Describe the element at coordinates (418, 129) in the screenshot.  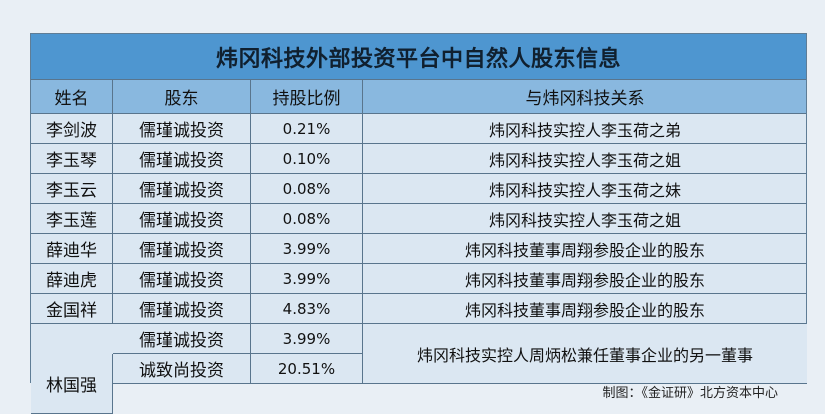
I see `table-row: 李剑波 儒瑾诚投资 0.21% 炜冈科技实控人李玉荷之弟` at that location.